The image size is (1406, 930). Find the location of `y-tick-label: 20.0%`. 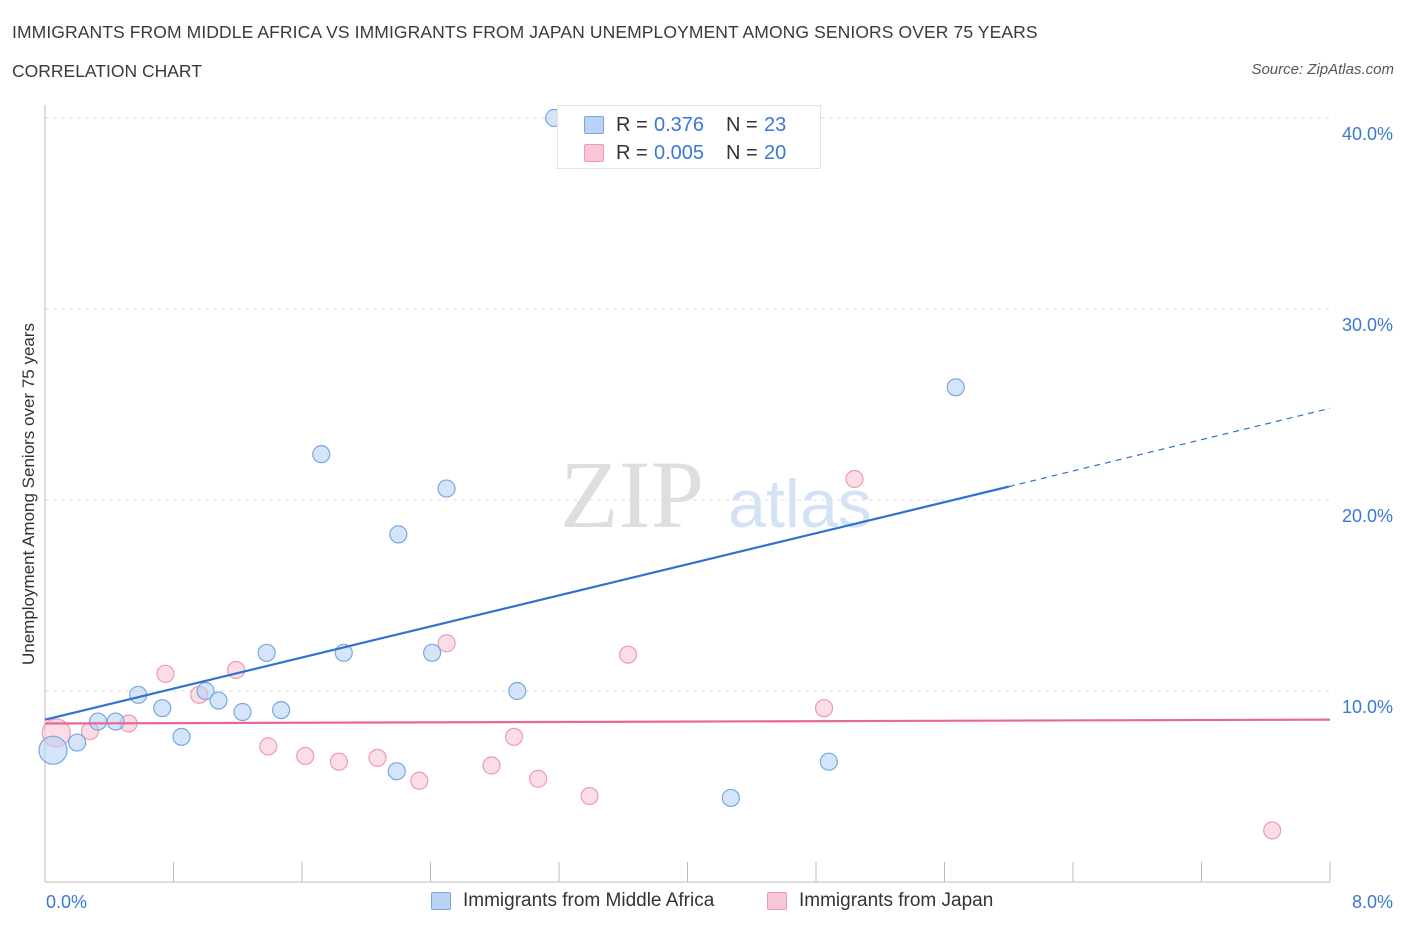

y-tick-label: 20.0% is located at coordinates (1367, 516).